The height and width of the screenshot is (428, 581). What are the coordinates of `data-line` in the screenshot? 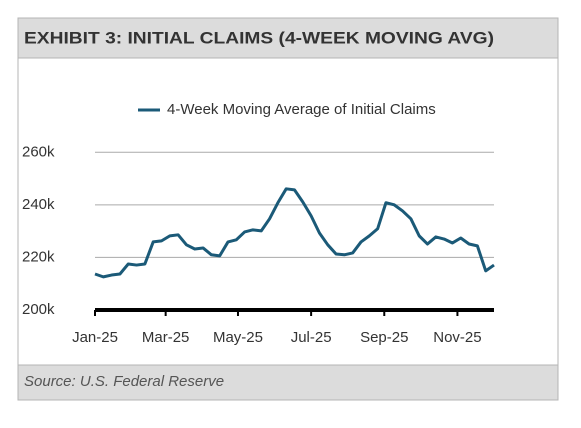 It's located at (294, 233).